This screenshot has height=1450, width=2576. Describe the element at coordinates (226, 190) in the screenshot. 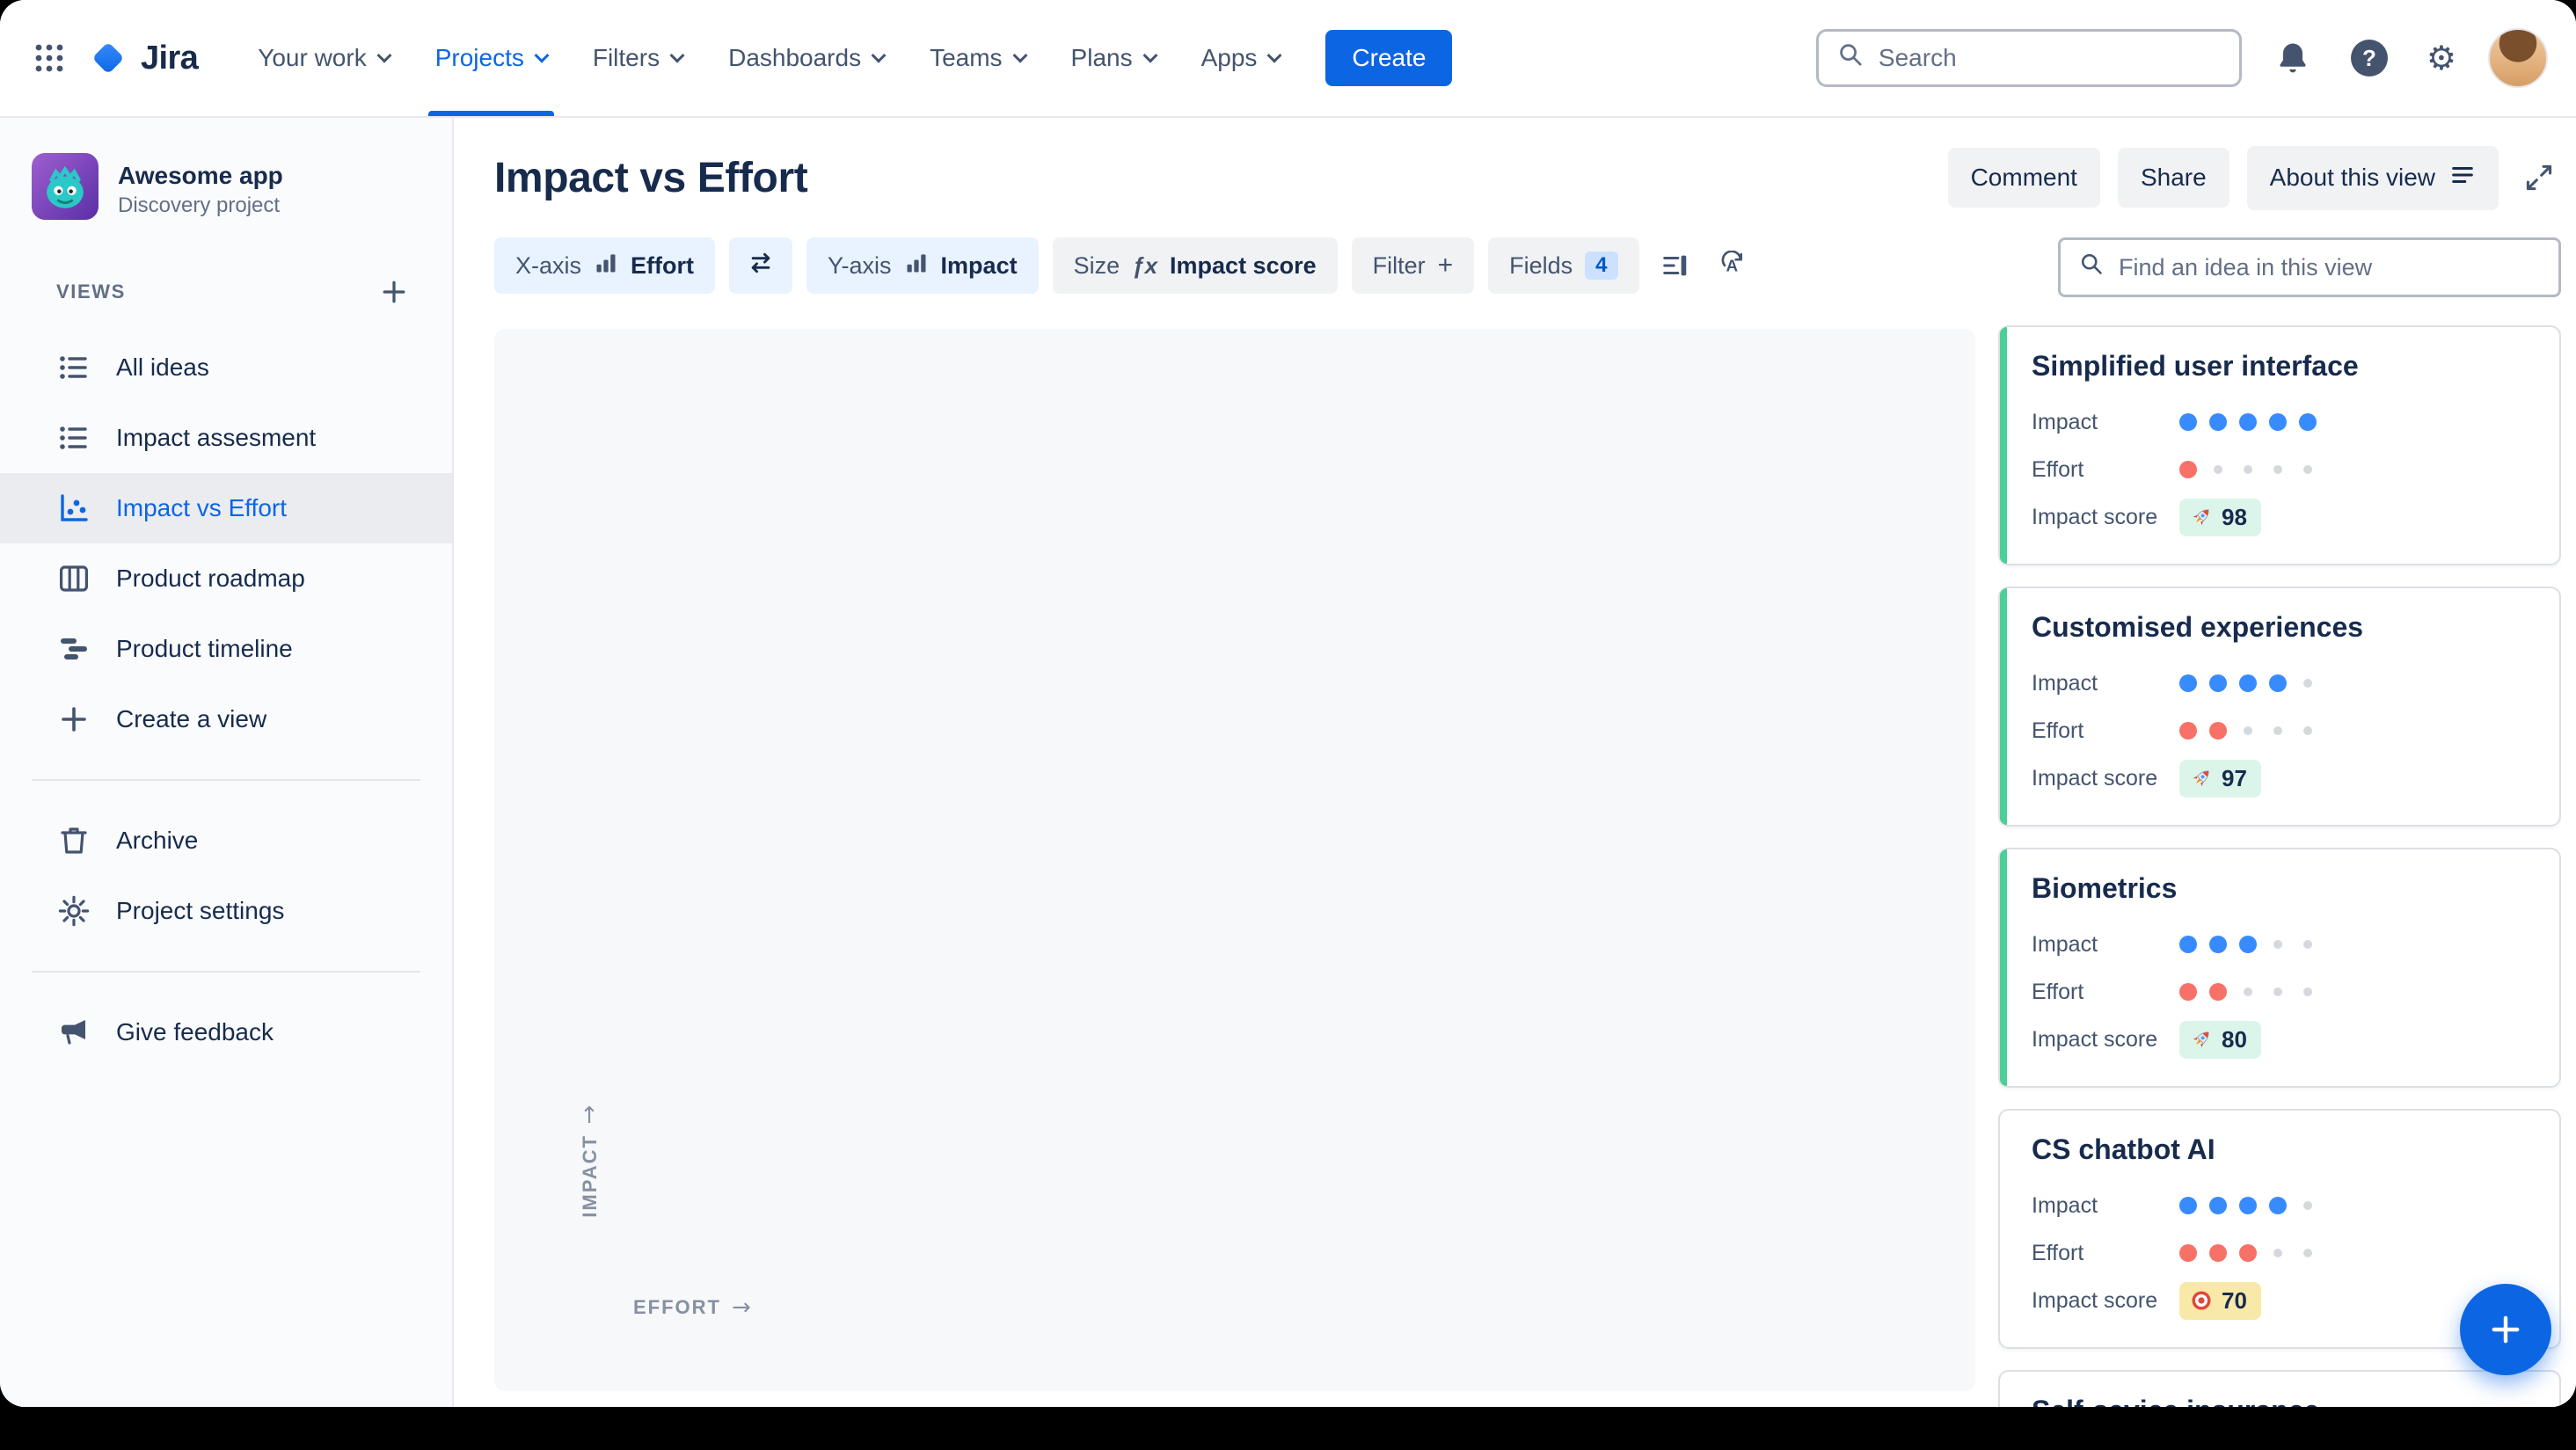

I see `project-header: Awesome app Discovery project` at that location.